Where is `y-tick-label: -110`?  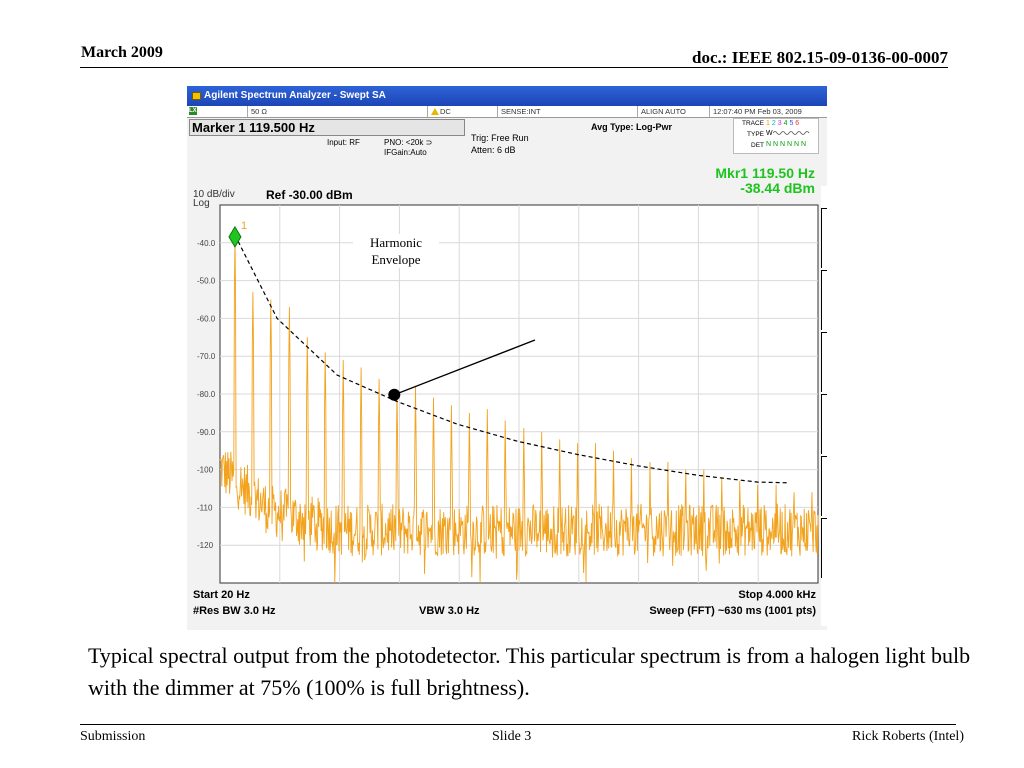 y-tick-label: -110 is located at coordinates (205, 507).